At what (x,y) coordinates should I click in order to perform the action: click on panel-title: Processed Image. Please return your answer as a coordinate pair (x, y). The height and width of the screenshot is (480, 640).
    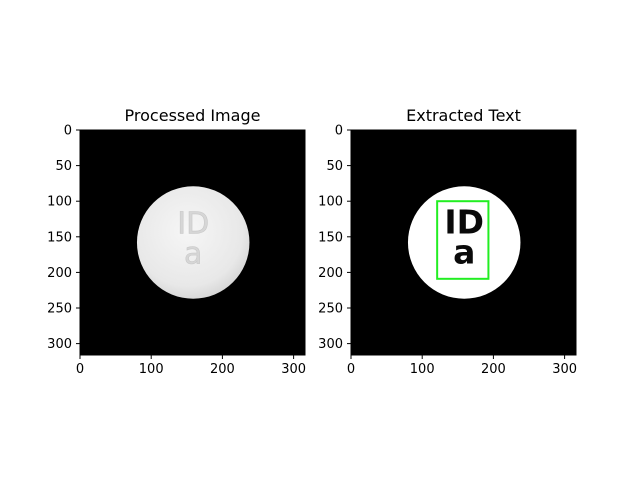
    Looking at the image, I should click on (193, 115).